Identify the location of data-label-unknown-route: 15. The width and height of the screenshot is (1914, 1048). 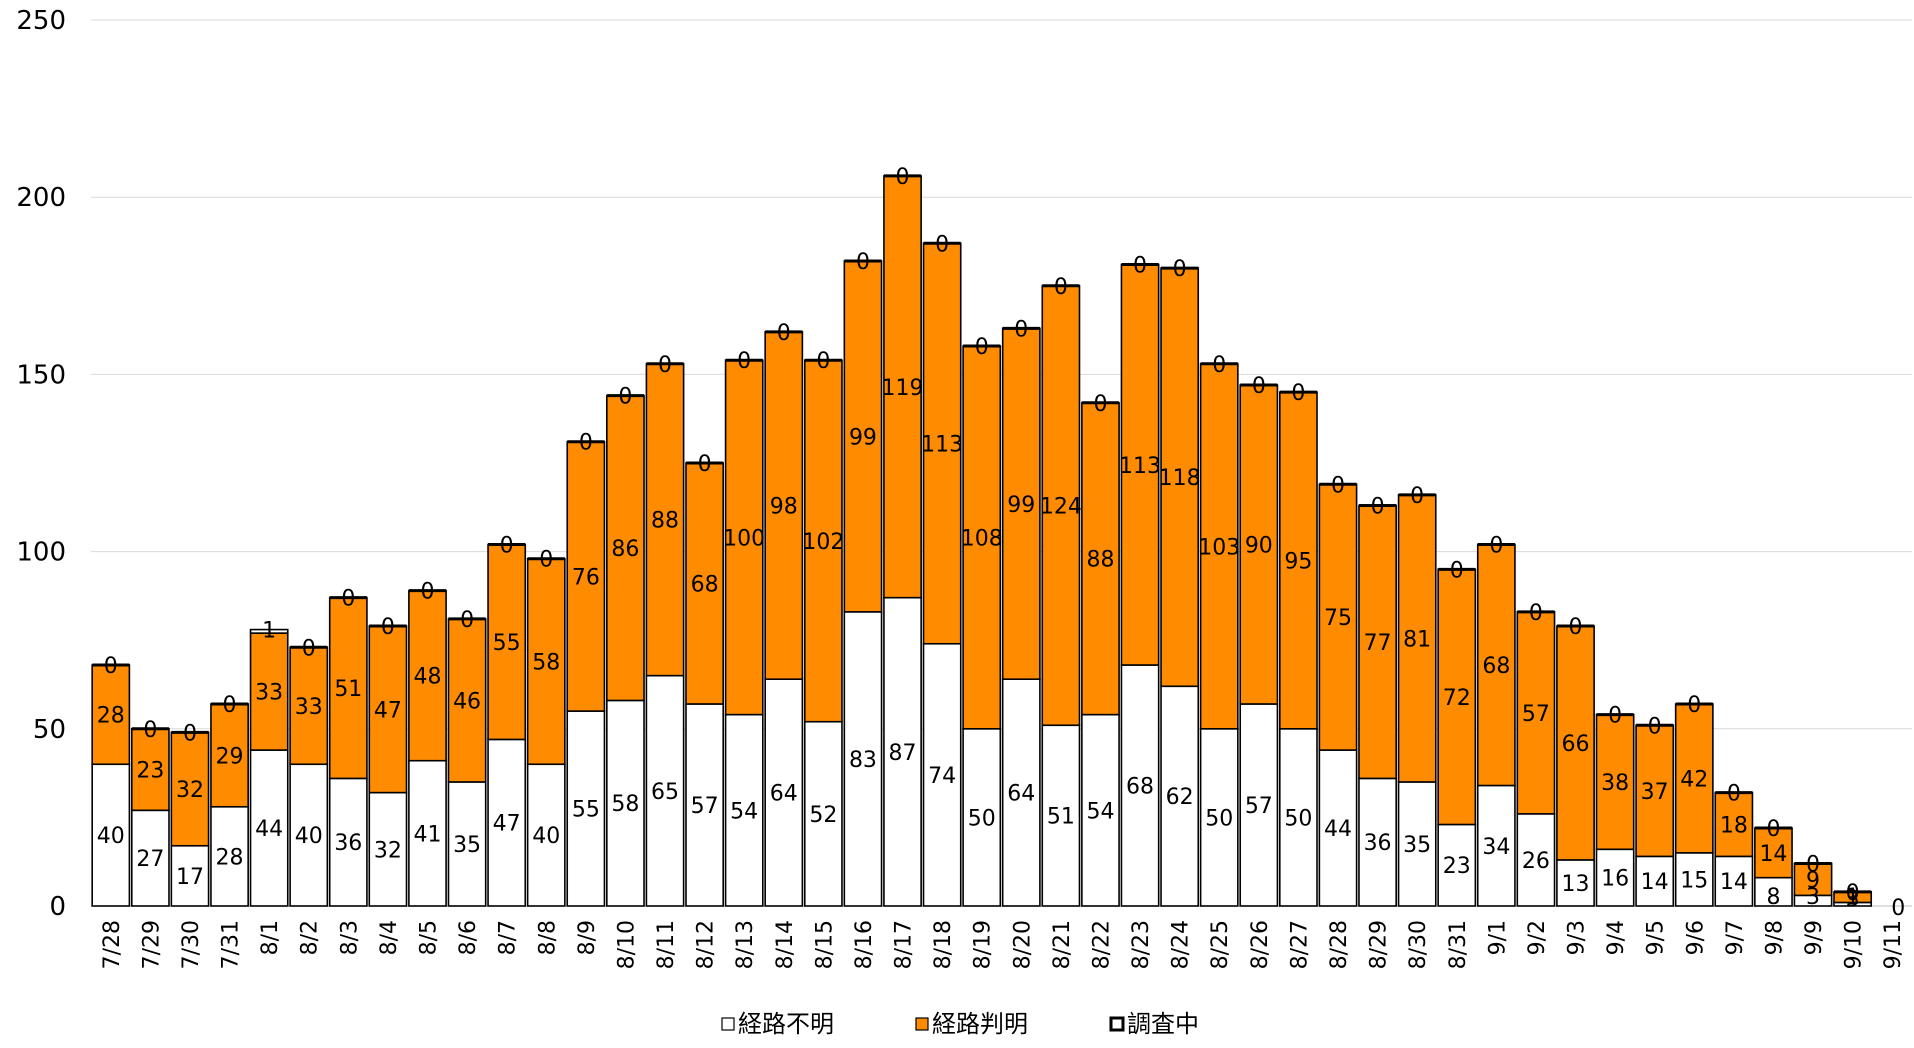
(1694, 880).